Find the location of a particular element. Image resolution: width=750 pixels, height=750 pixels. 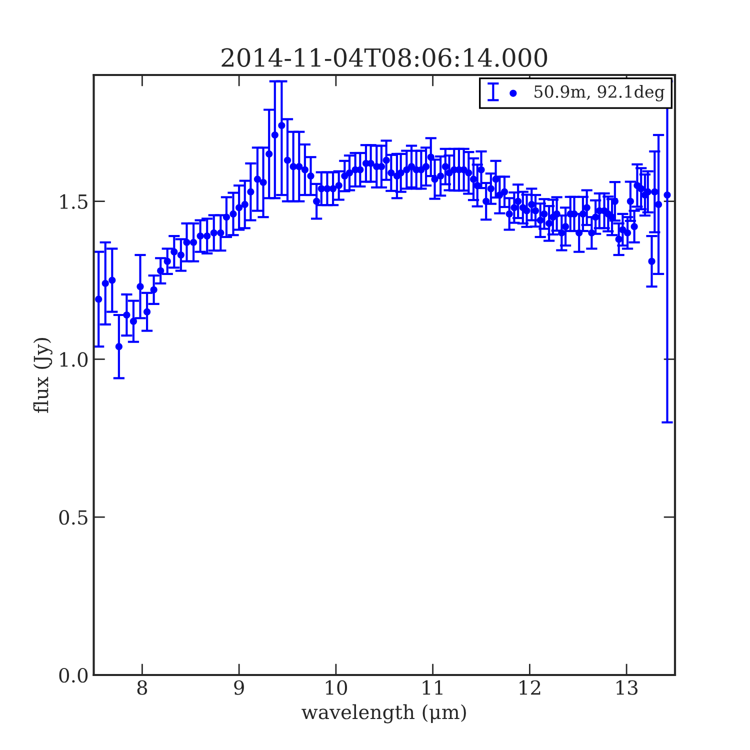

x-tick-label: 13 is located at coordinates (627, 687).